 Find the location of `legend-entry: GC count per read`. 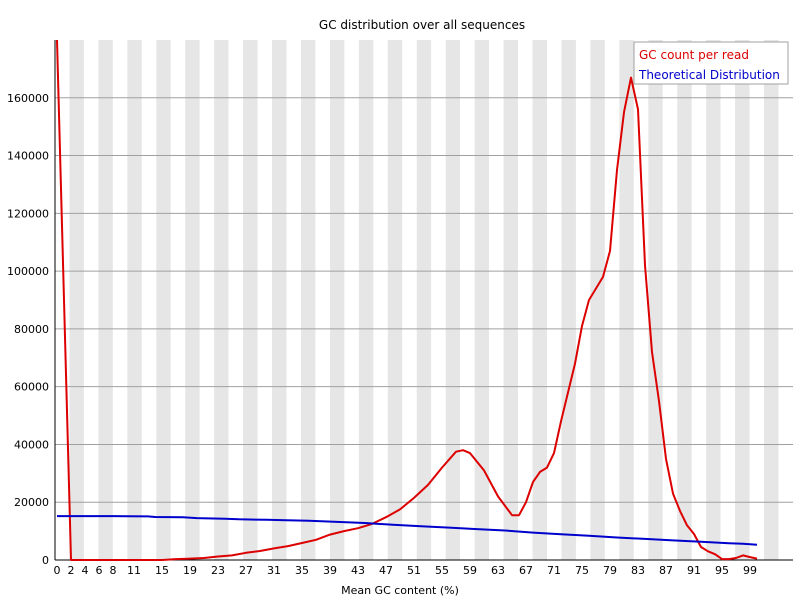

legend-entry: GC count per read is located at coordinates (694, 55).